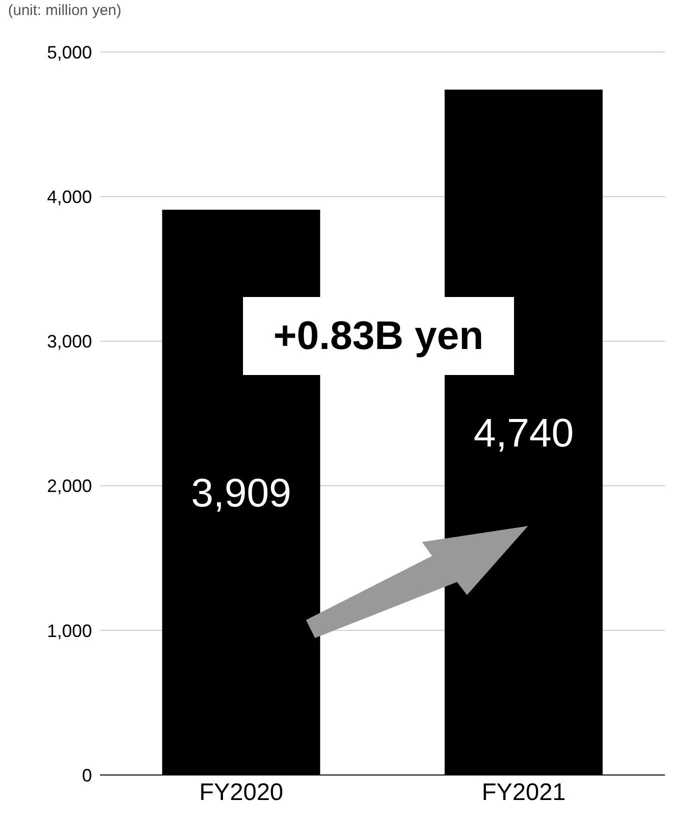 This screenshot has height=824, width=677. Describe the element at coordinates (241, 494) in the screenshot. I see `data-label: 3,909` at that location.